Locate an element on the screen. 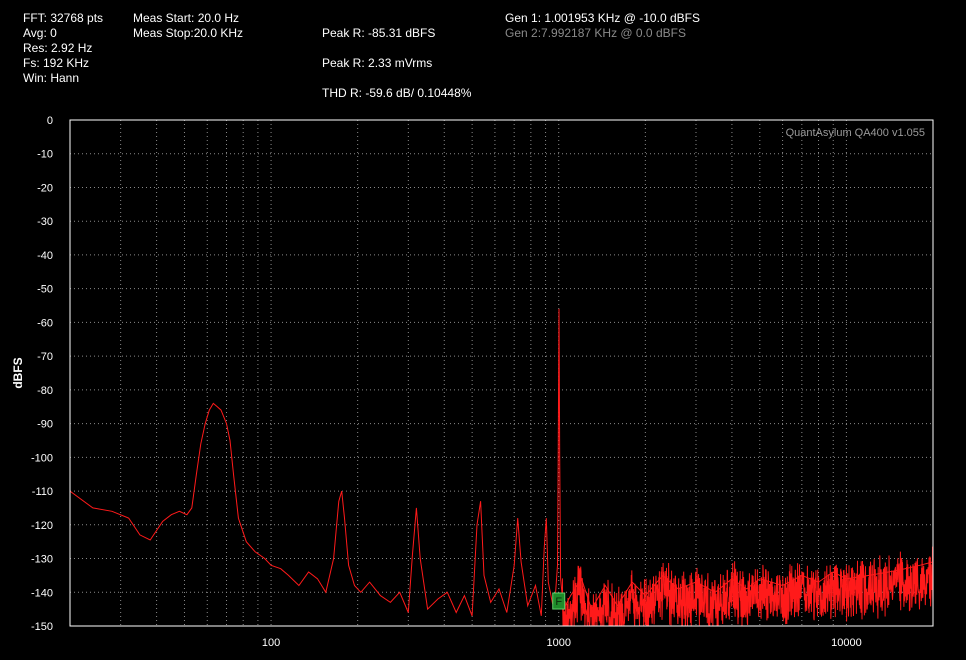 This screenshot has width=966, height=660. x-axis-ticks: 100 1000 10000 is located at coordinates (562, 643).